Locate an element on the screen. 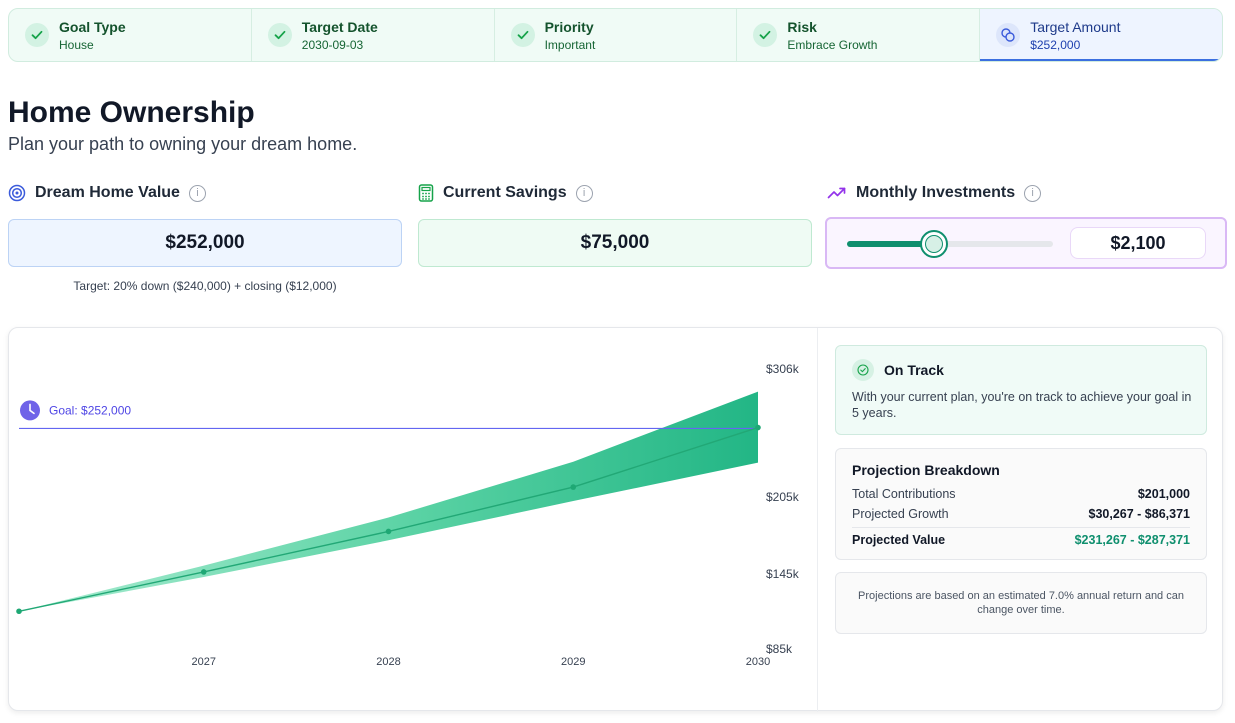  trending-up-icon is located at coordinates (837, 193).